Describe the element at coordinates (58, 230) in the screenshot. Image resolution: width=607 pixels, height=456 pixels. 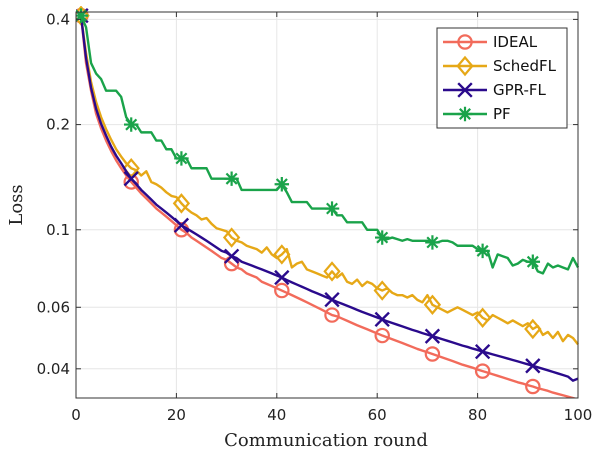
I see `y-tick-label: 0.1` at that location.